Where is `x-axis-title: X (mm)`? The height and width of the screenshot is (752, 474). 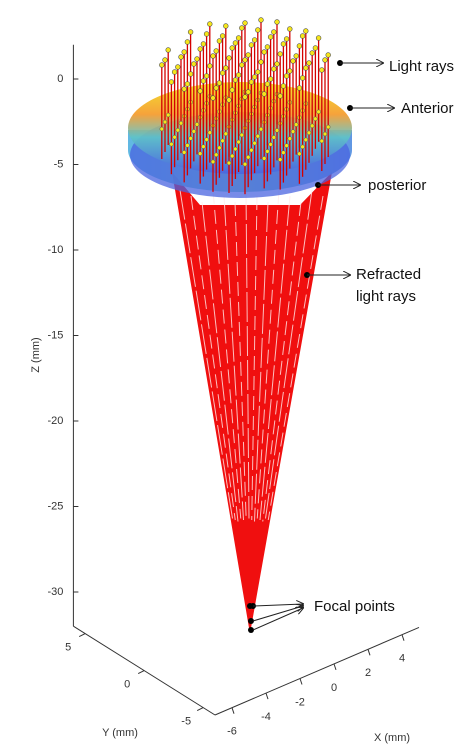 x-axis-title: X (mm) is located at coordinates (392, 738).